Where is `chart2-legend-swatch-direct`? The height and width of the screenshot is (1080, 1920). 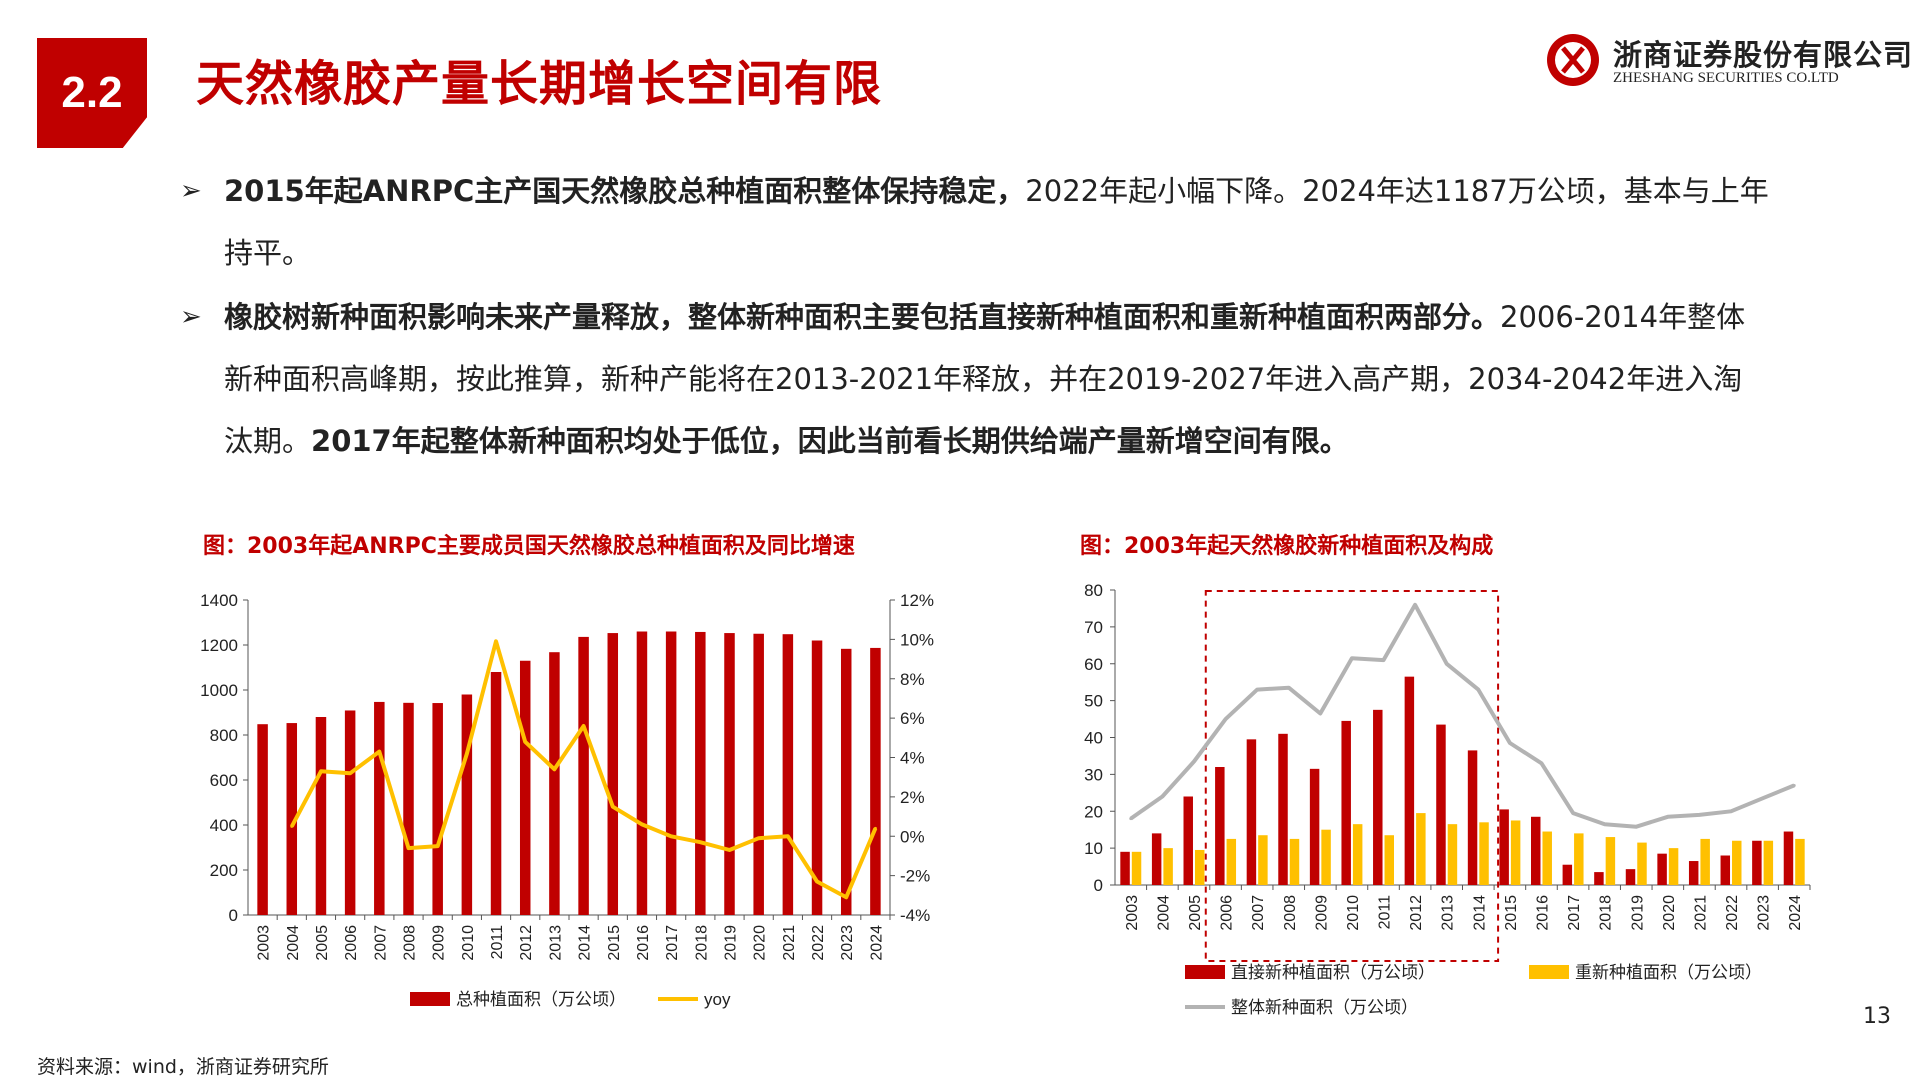 chart2-legend-swatch-direct is located at coordinates (1205, 972).